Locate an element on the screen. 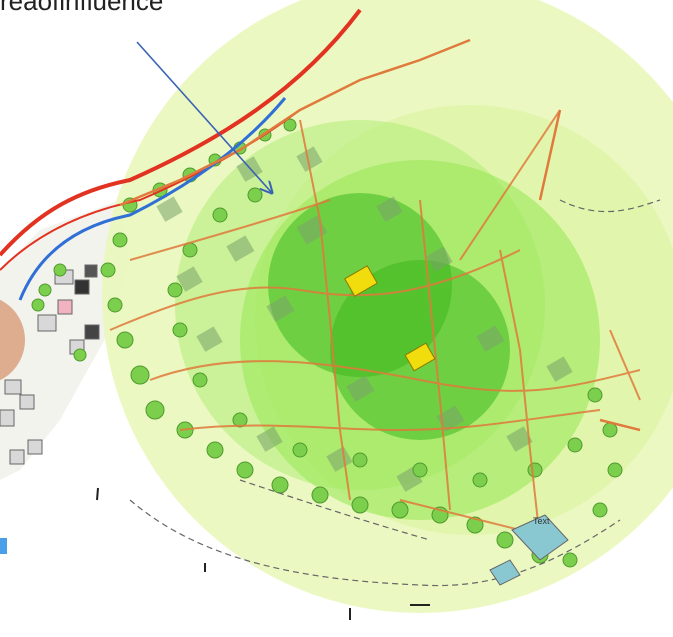 Image resolution: width=673 pixels, height=637 pixels. site-marker-icon is located at coordinates (390, 318).